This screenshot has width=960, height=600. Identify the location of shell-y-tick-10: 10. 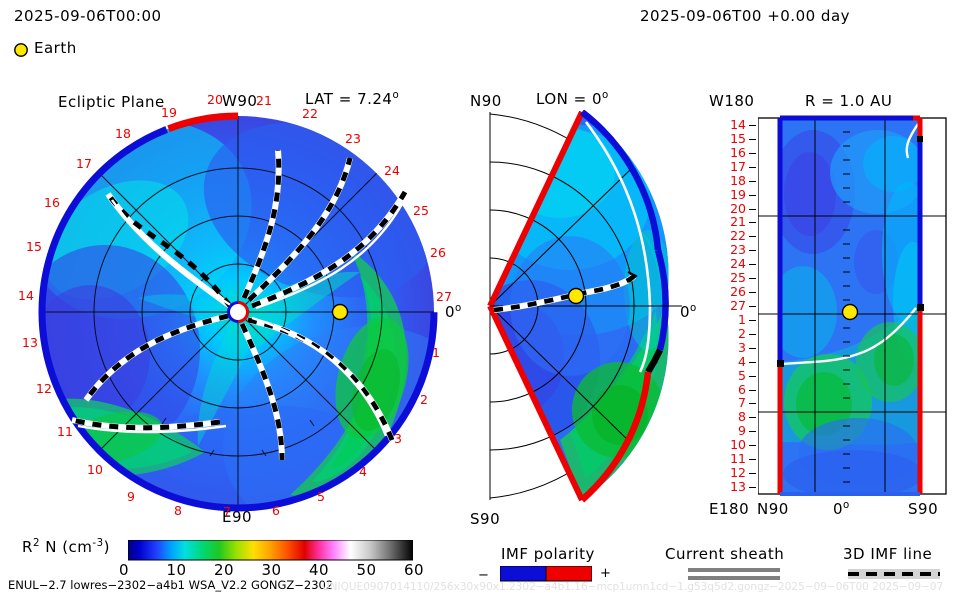
(738, 445).